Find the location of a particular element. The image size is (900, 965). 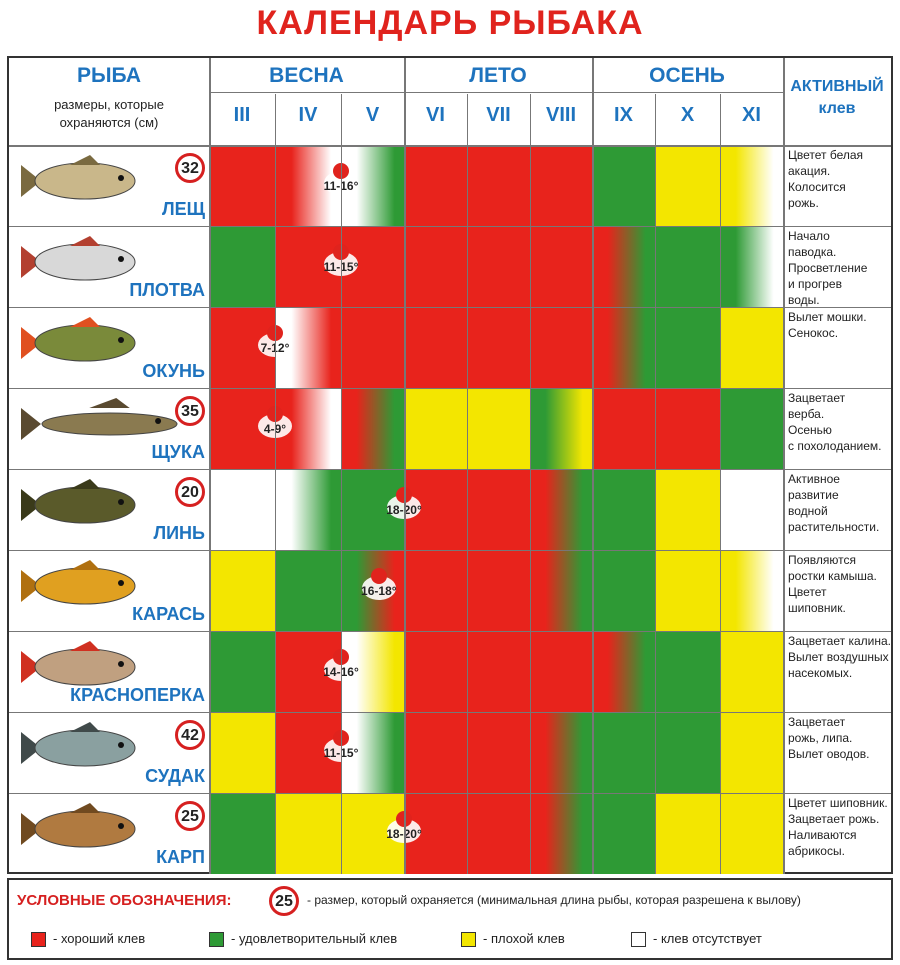

column-header-sizes: размеры, которые охраняются (см) is located at coordinates (109, 113).